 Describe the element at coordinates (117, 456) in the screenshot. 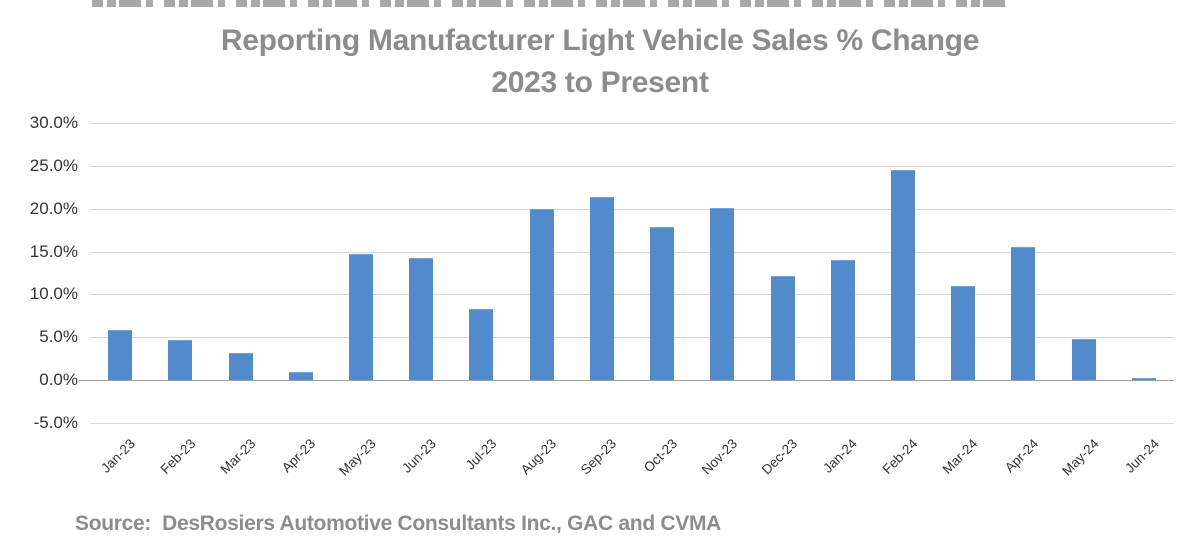

I see `x-tick-label: Jan-23` at that location.